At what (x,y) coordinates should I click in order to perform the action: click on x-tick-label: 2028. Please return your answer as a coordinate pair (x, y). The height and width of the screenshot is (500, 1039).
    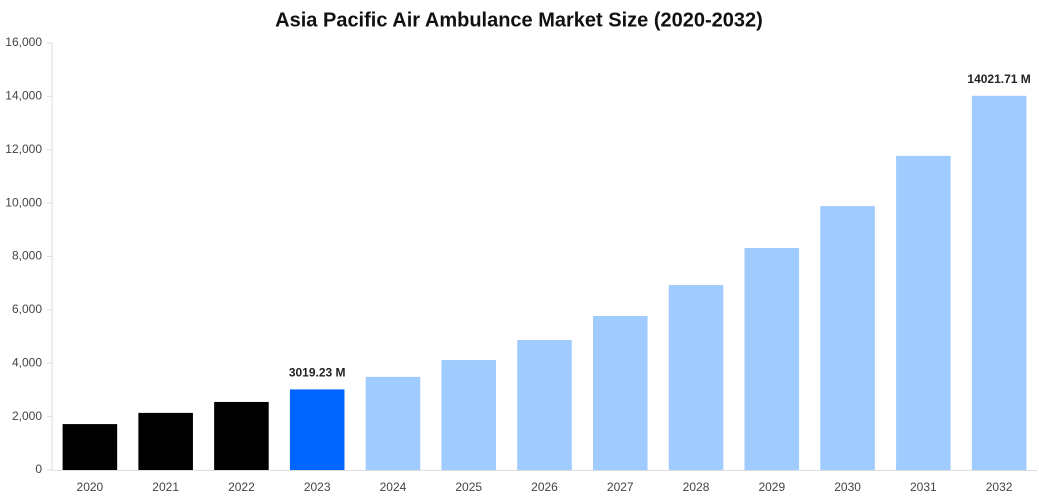
    Looking at the image, I should click on (696, 487).